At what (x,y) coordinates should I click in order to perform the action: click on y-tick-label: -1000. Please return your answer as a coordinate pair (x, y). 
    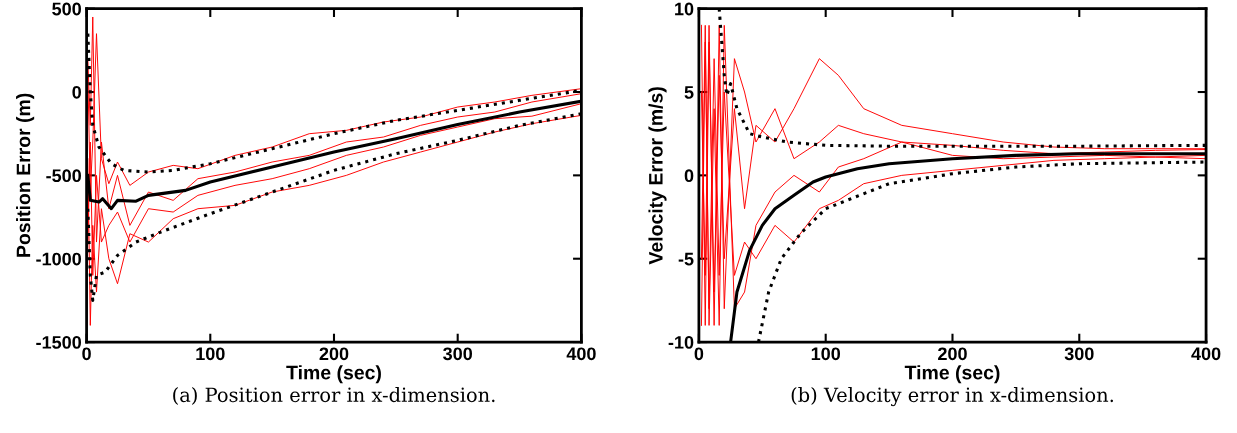
    Looking at the image, I should click on (58, 259).